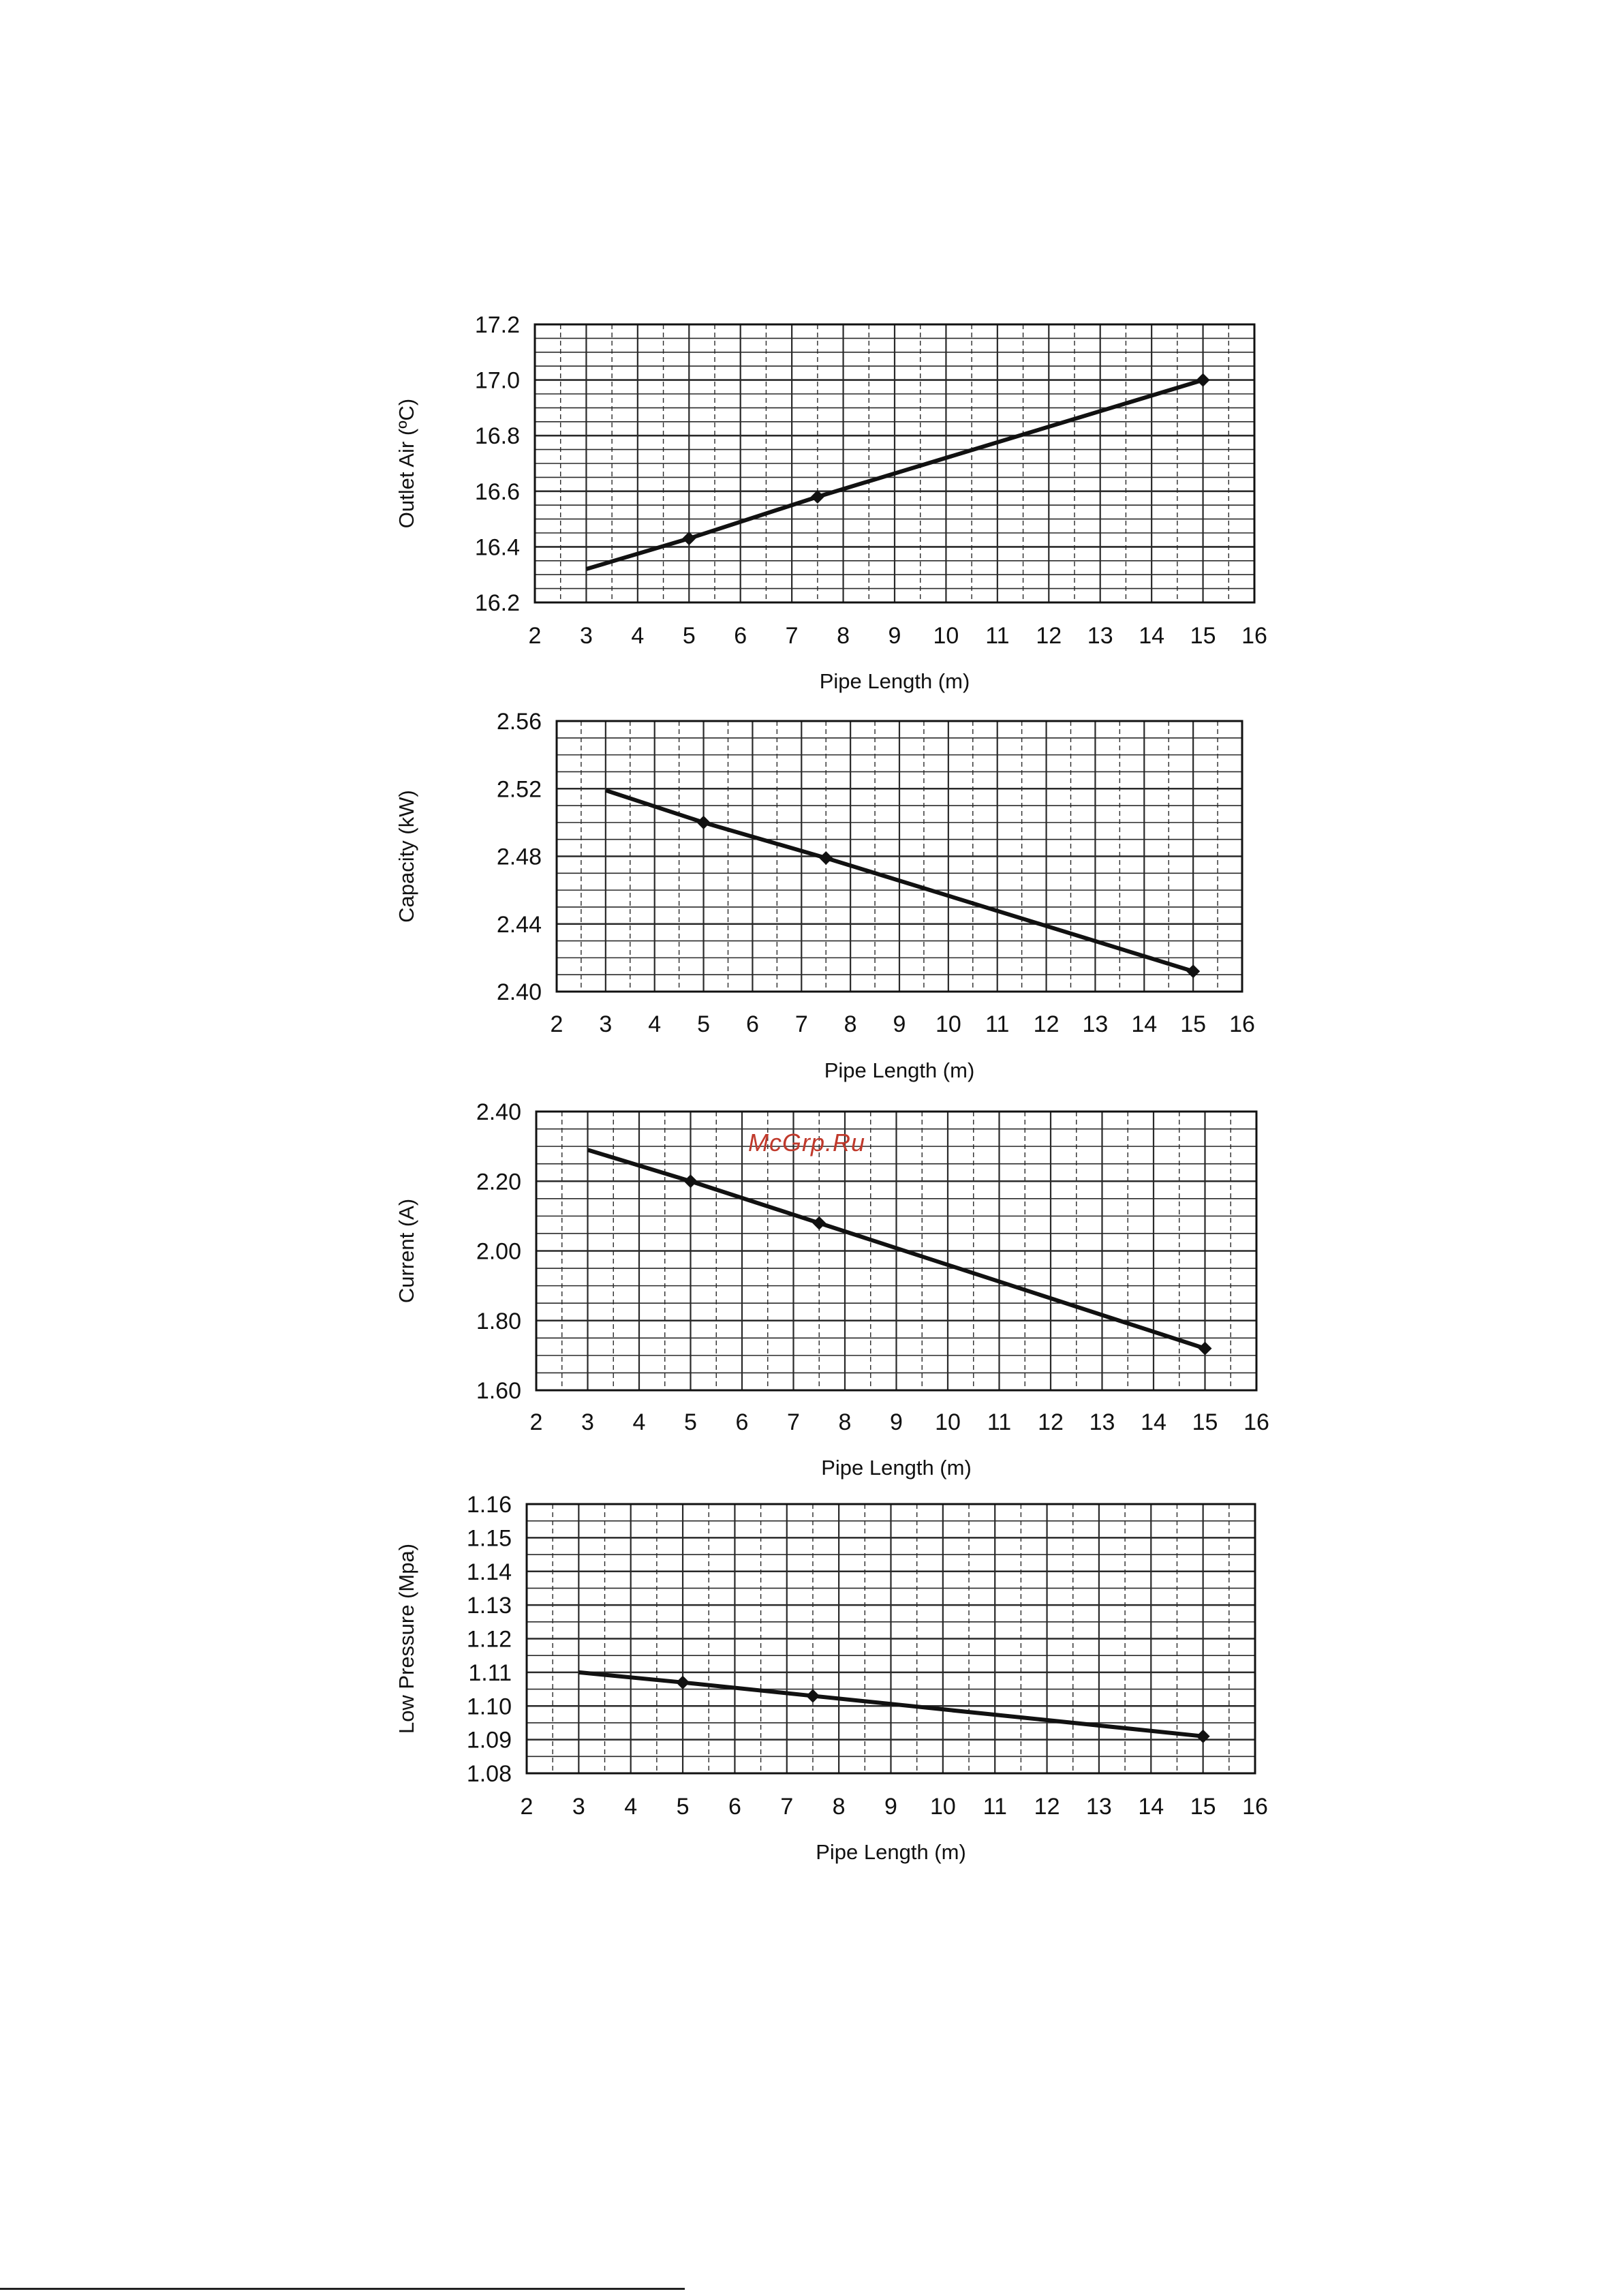  I want to click on y-tick-label: 17.2, so click(497, 325).